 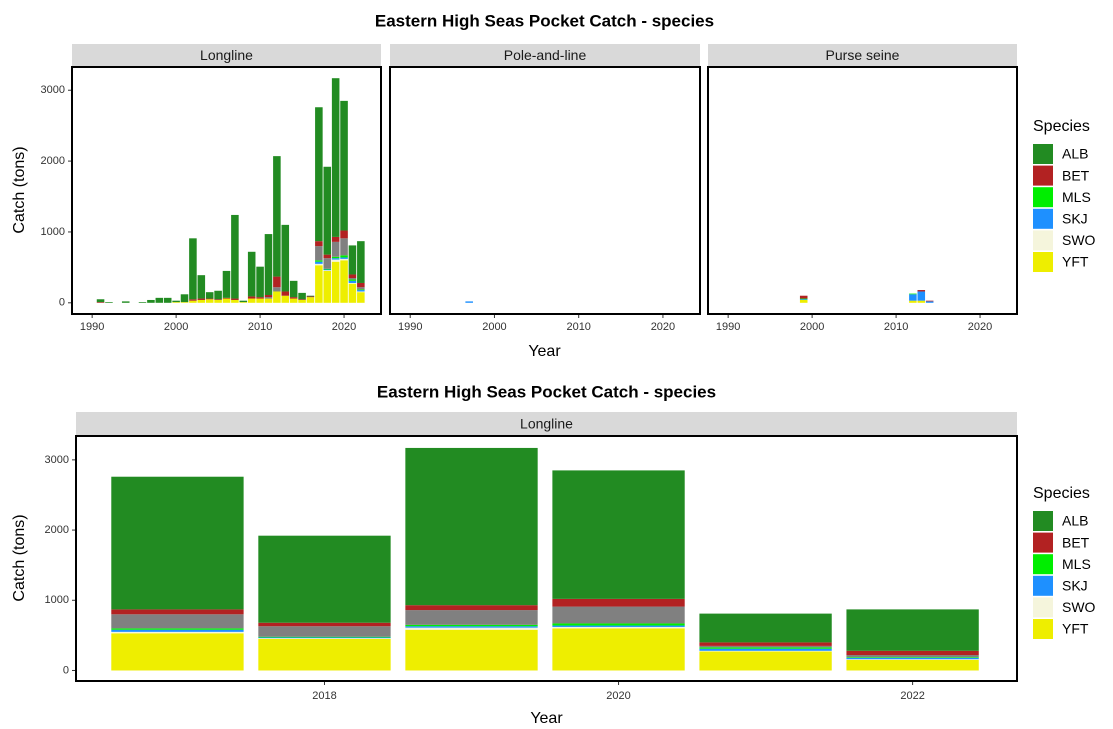 What do you see at coordinates (57, 600) in the screenshot?
I see `y-tick-label: 1000` at bounding box center [57, 600].